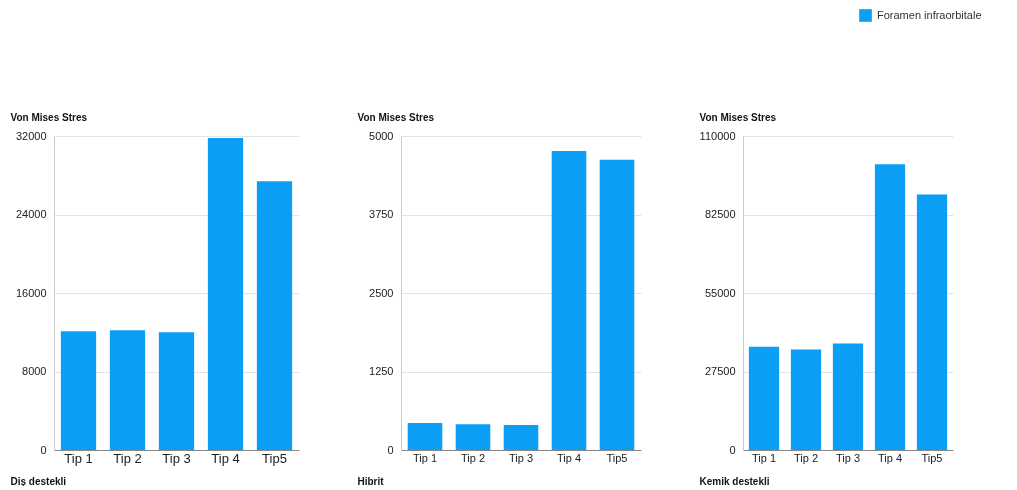 The width and height of the screenshot is (1017, 490). I want to click on y-tick-label: 8000, so click(34, 371).